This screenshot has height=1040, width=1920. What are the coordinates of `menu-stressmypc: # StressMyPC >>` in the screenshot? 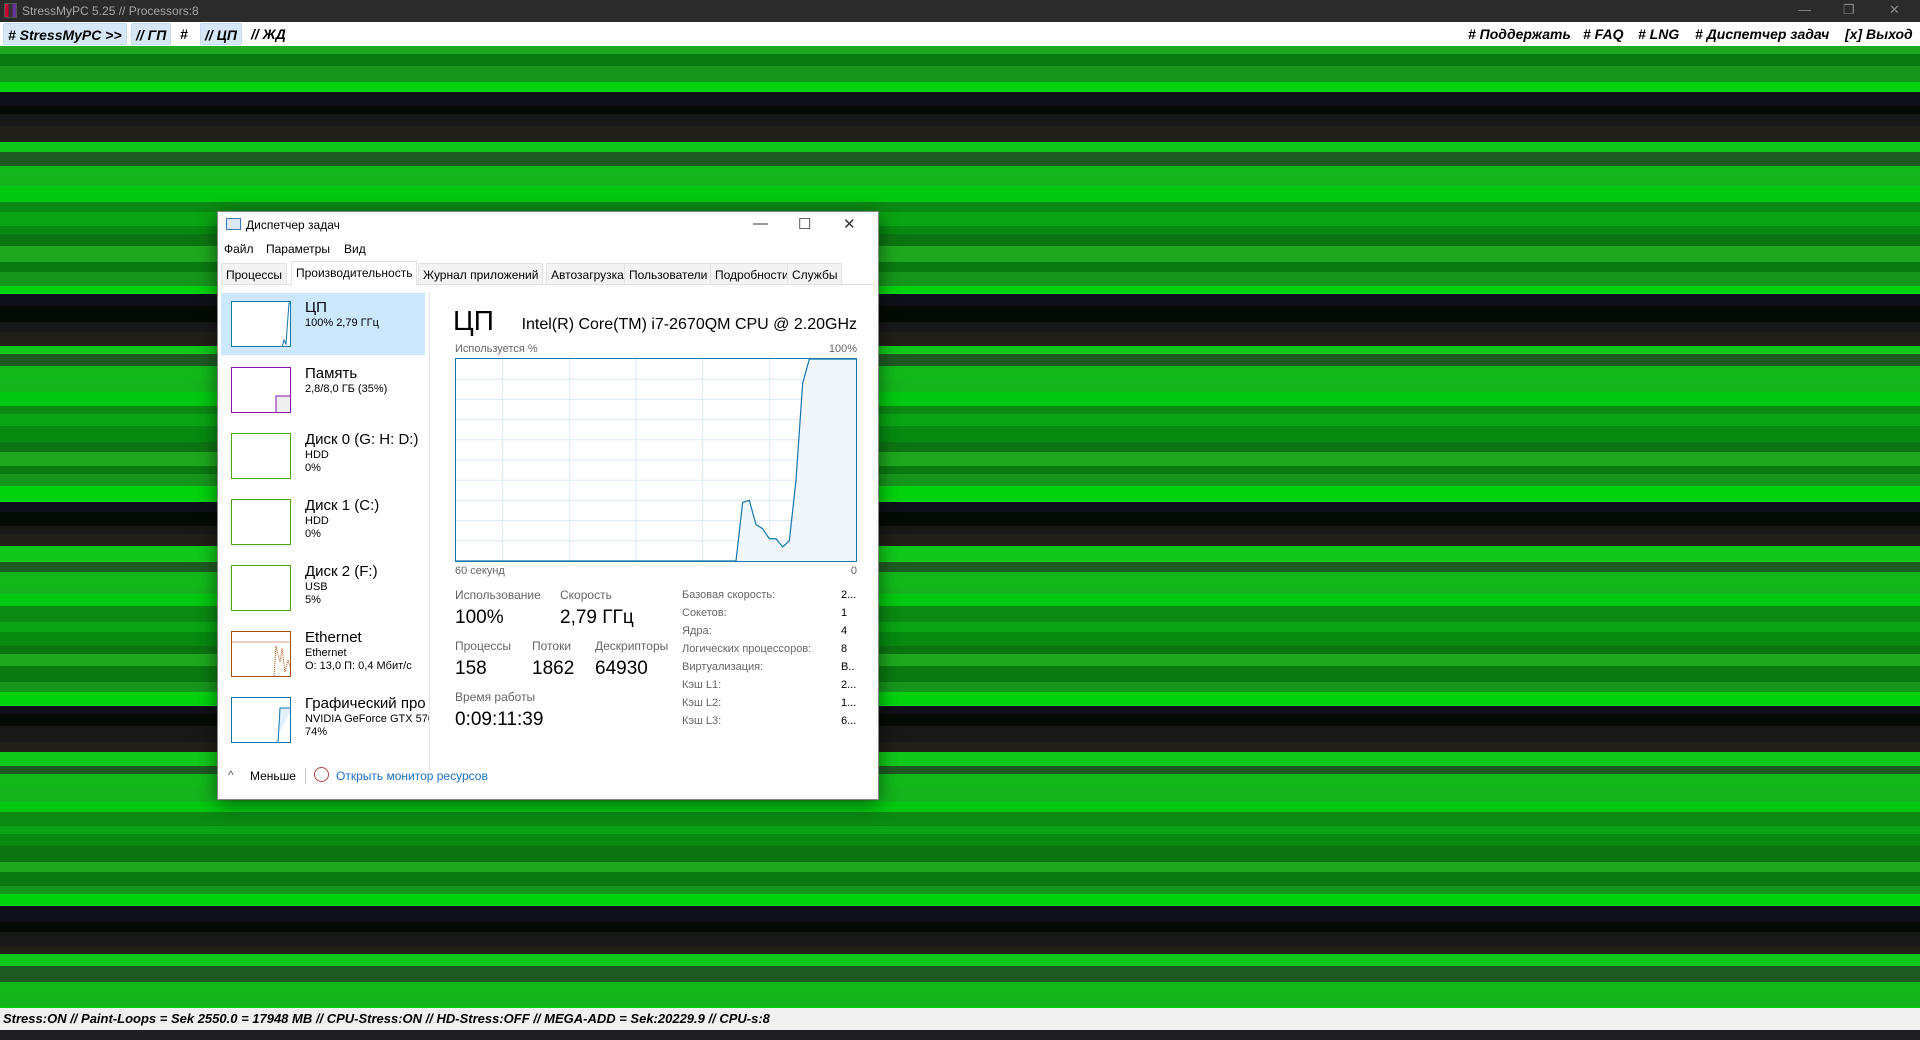 It's located at (65, 34).